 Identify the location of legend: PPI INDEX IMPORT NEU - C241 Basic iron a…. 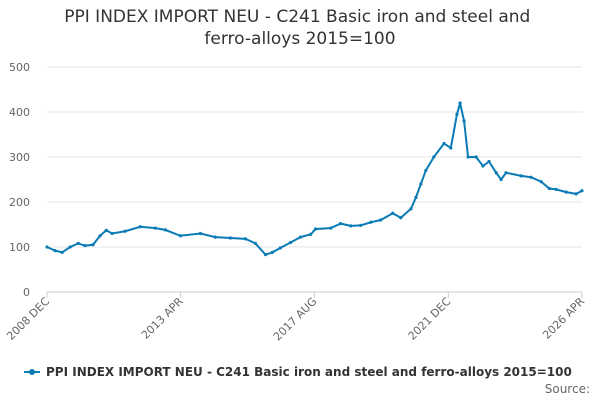
(298, 372).